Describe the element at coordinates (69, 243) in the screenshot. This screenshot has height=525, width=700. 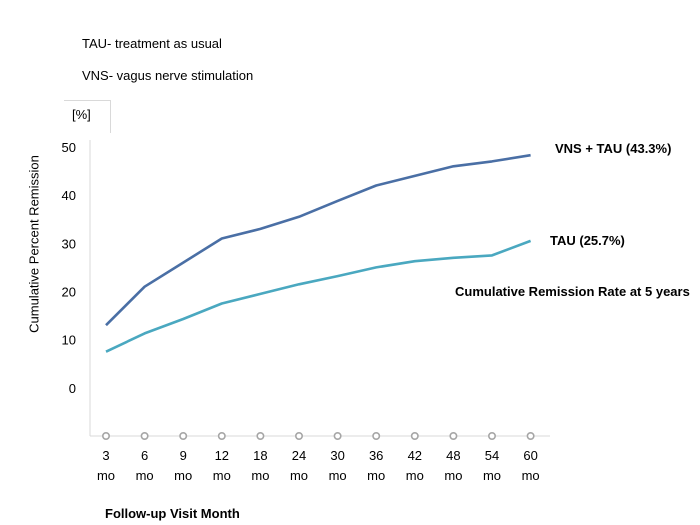
I see `y-tick-label: 30` at that location.